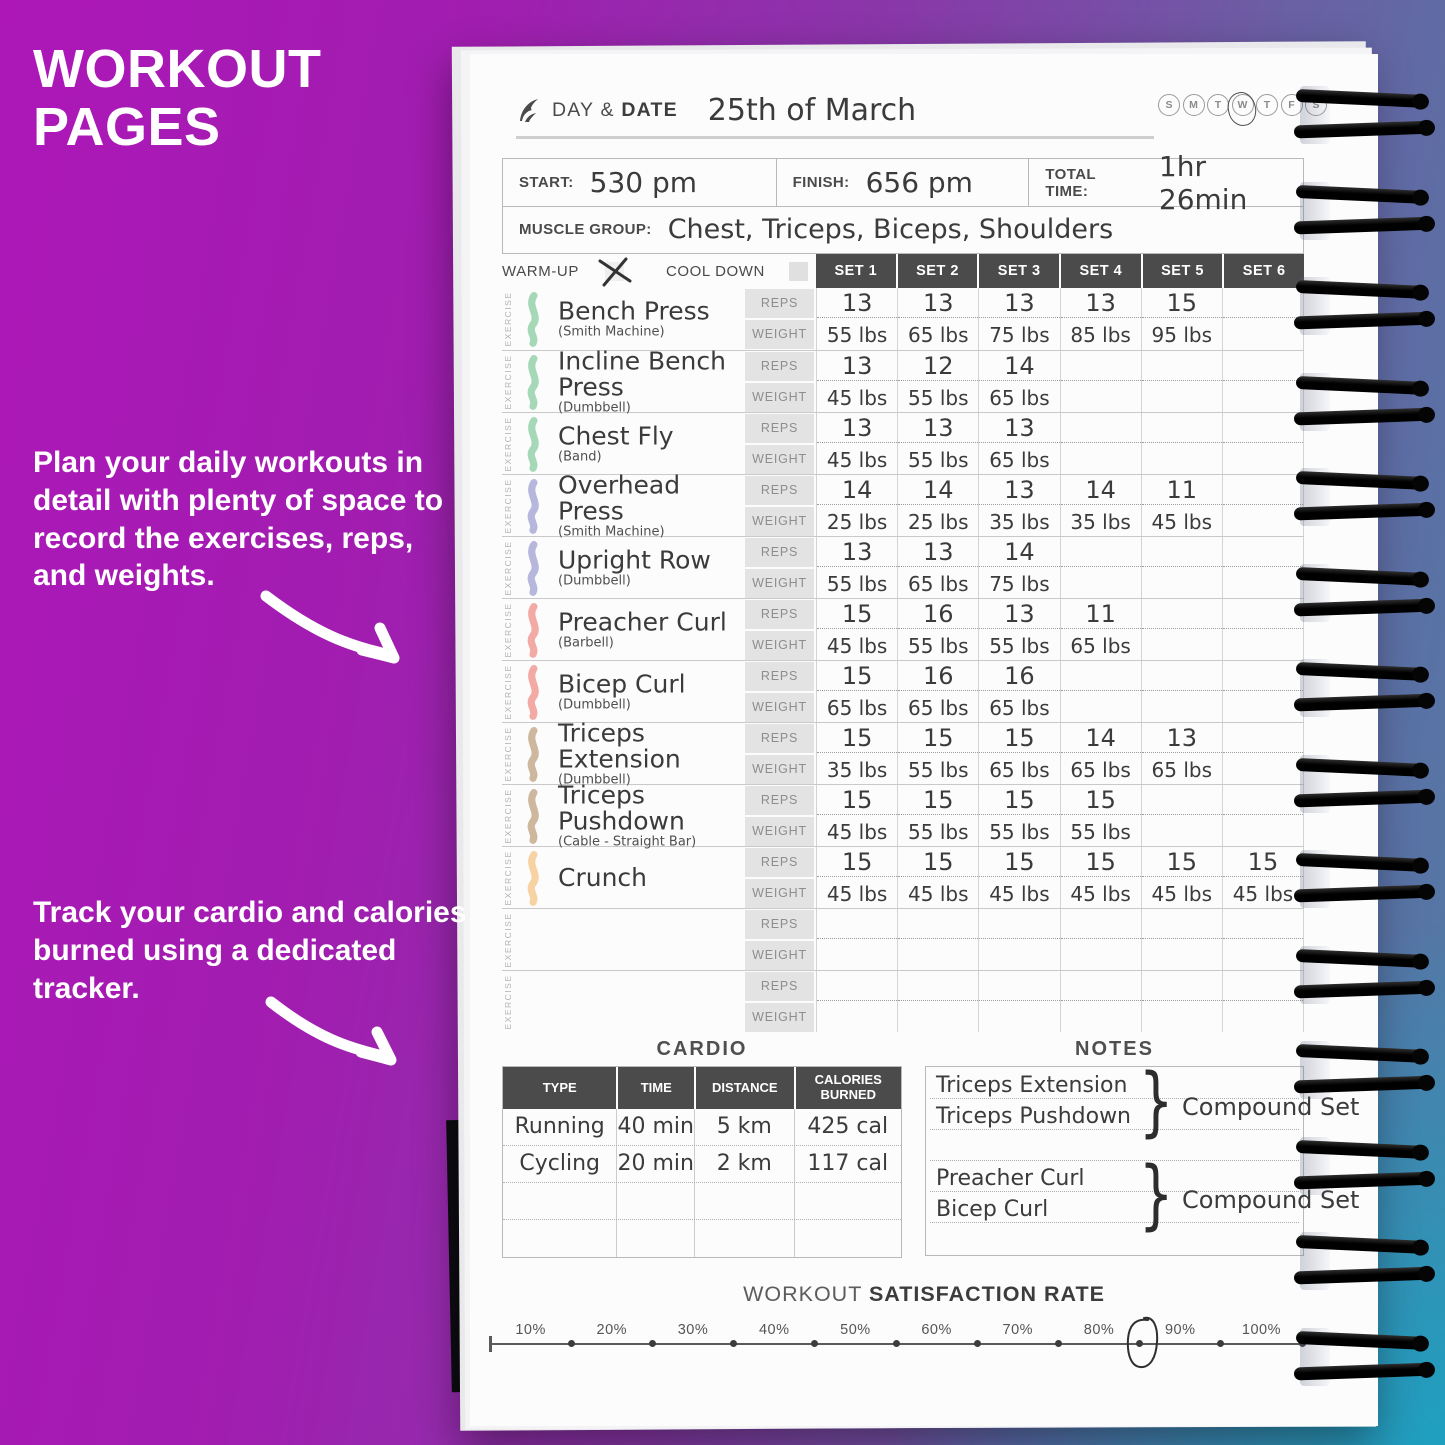 Image resolution: width=1445 pixels, height=1445 pixels. What do you see at coordinates (1169, 105) in the screenshot?
I see `weekday-circle: S` at bounding box center [1169, 105].